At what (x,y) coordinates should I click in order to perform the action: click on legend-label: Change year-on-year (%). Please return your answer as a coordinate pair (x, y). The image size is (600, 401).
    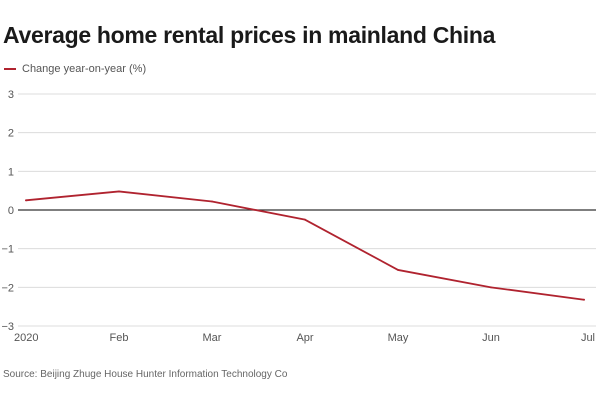
    Looking at the image, I should click on (84, 69).